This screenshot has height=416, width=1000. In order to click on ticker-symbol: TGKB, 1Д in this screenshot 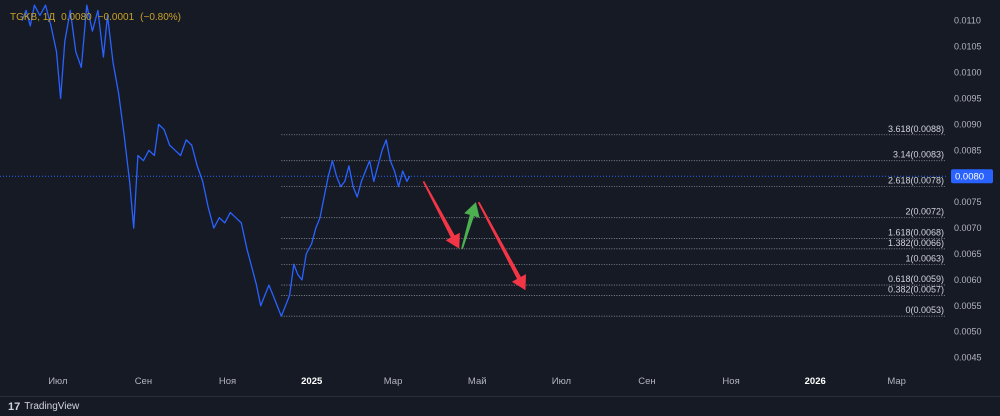, I will do `click(33, 17)`.